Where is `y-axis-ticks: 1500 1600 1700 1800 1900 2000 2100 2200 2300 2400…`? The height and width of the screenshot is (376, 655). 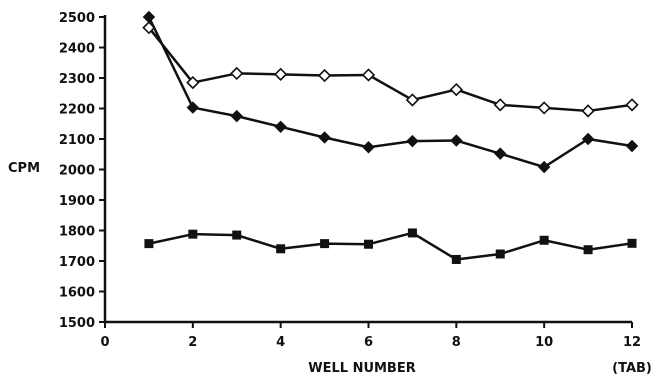
y-axis-ticks: 1500 1600 1700 1800 1900 2000 2100 2200 2300 2400… is located at coordinates (82, 171).